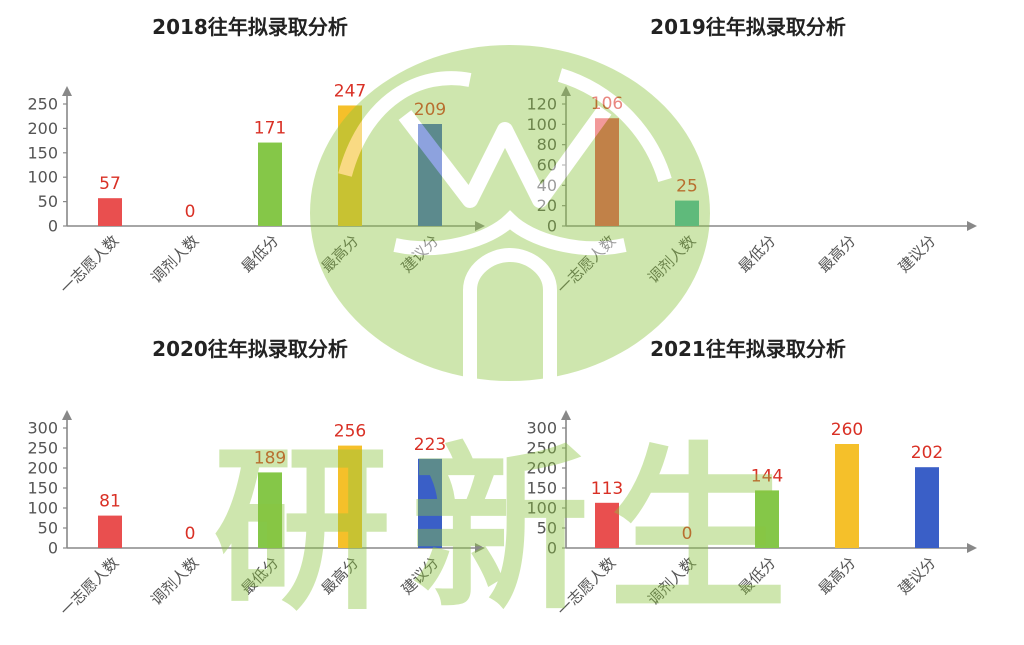 This screenshot has width=1024, height=645. I want to click on y-tick-label: 80, so click(547, 144).